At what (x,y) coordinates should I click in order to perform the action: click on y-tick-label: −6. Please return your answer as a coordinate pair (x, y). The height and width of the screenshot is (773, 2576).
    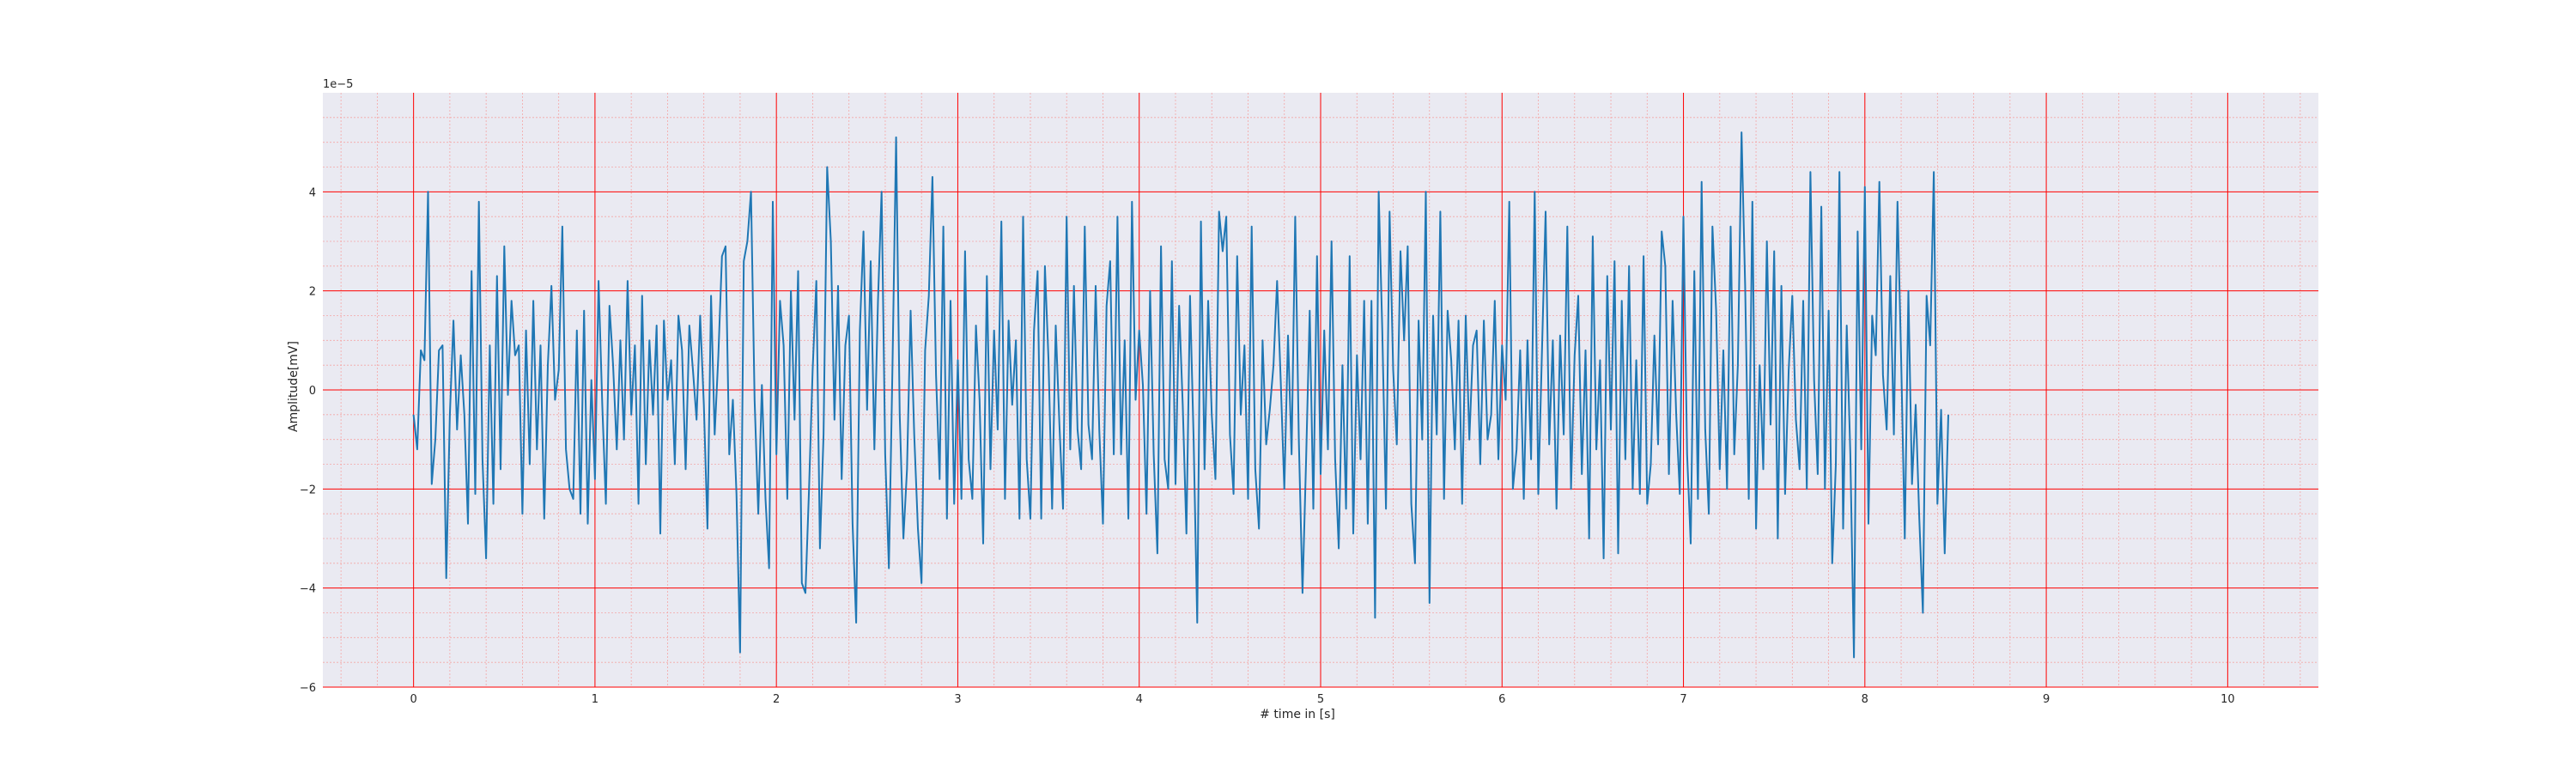
    Looking at the image, I should click on (308, 688).